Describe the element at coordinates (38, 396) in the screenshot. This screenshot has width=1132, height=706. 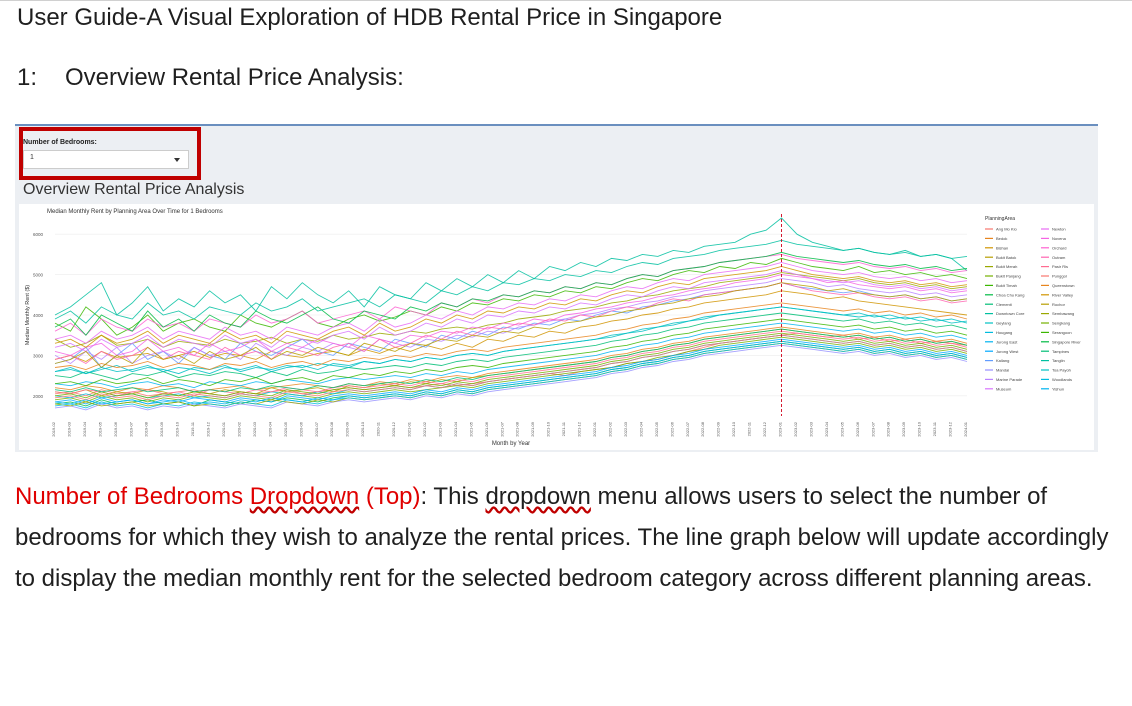
I see `y-tick-label: 2000` at that location.